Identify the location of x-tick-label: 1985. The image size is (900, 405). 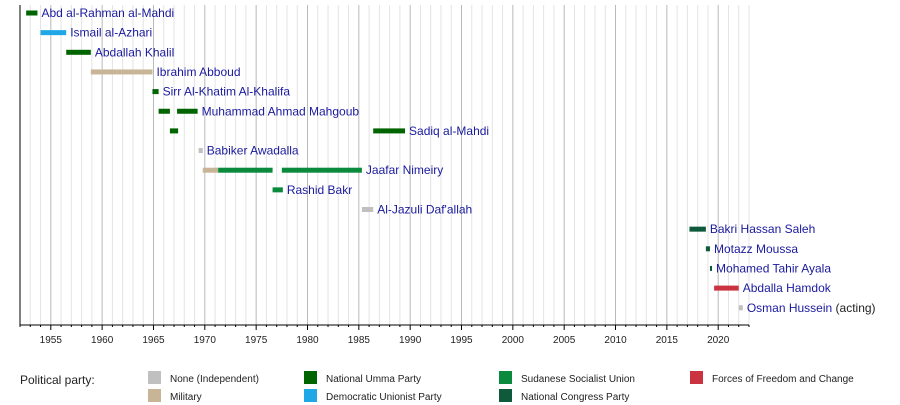
(359, 340).